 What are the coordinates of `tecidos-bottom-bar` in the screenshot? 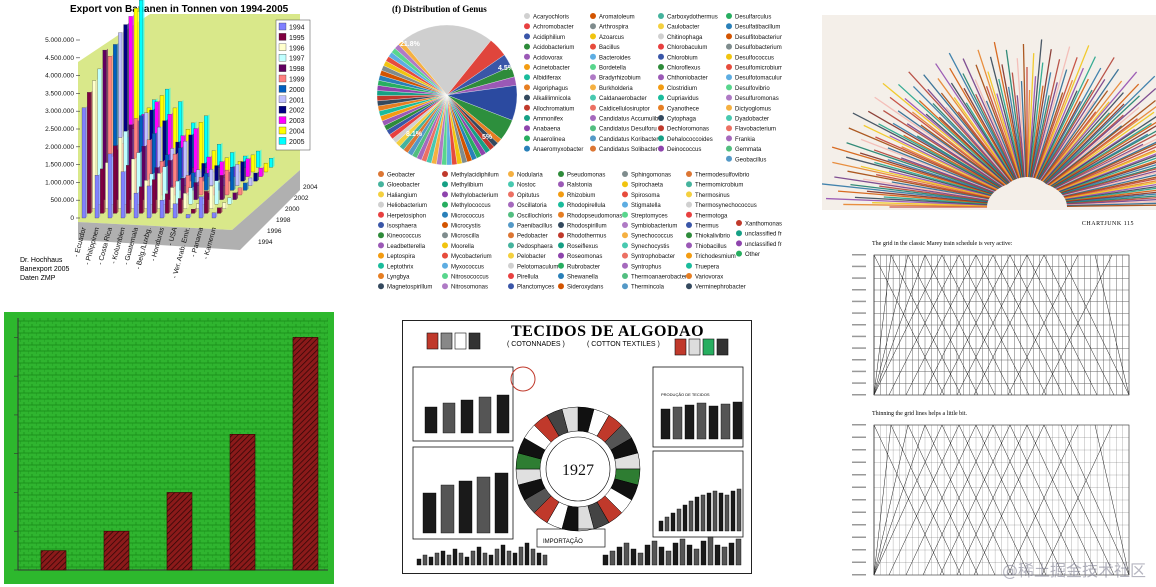 It's located at (503, 555).